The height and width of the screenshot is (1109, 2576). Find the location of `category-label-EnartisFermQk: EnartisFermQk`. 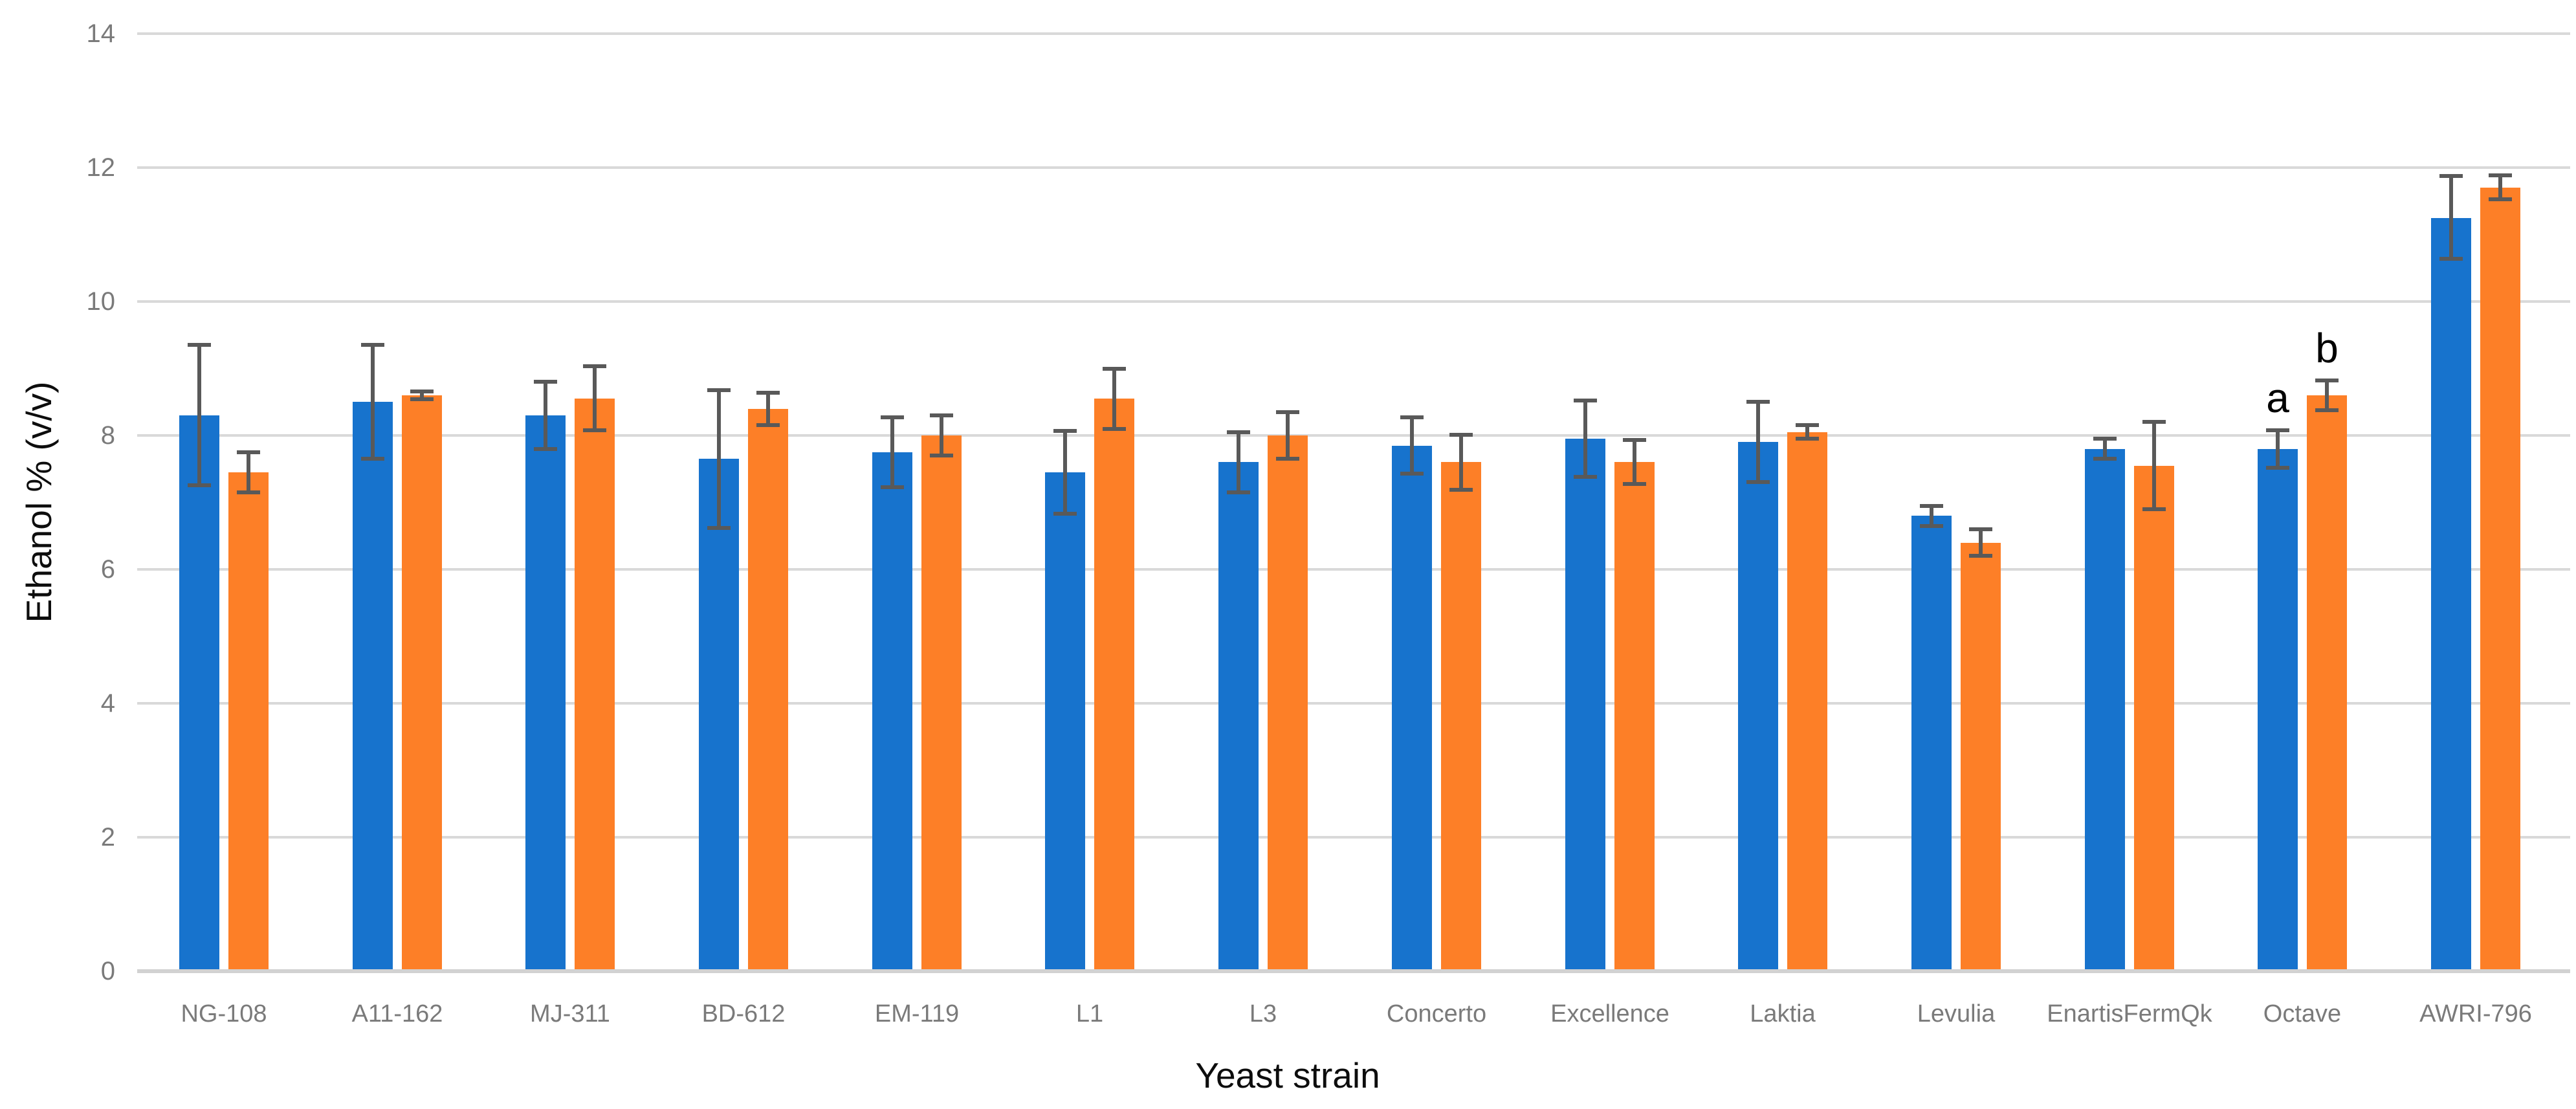

category-label-EnartisFermQk: EnartisFermQk is located at coordinates (2130, 1013).